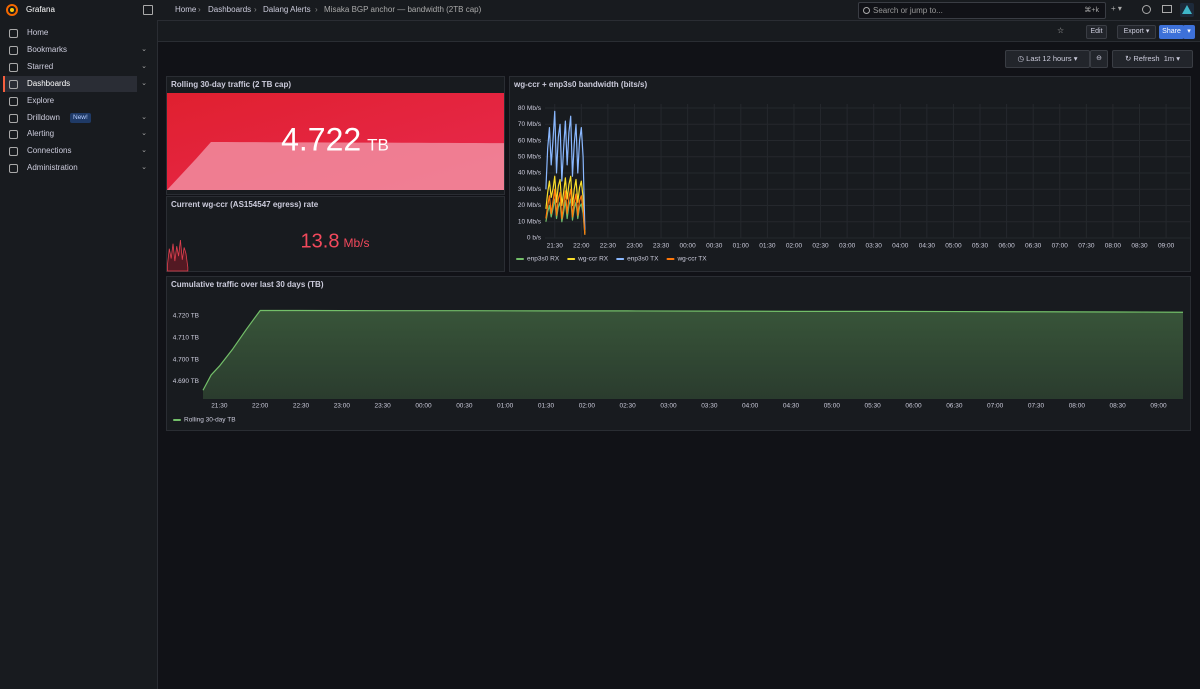 The width and height of the screenshot is (1200, 689). What do you see at coordinates (530, 157) in the screenshot?
I see `y-tick-label: 50 Mb/s` at bounding box center [530, 157].